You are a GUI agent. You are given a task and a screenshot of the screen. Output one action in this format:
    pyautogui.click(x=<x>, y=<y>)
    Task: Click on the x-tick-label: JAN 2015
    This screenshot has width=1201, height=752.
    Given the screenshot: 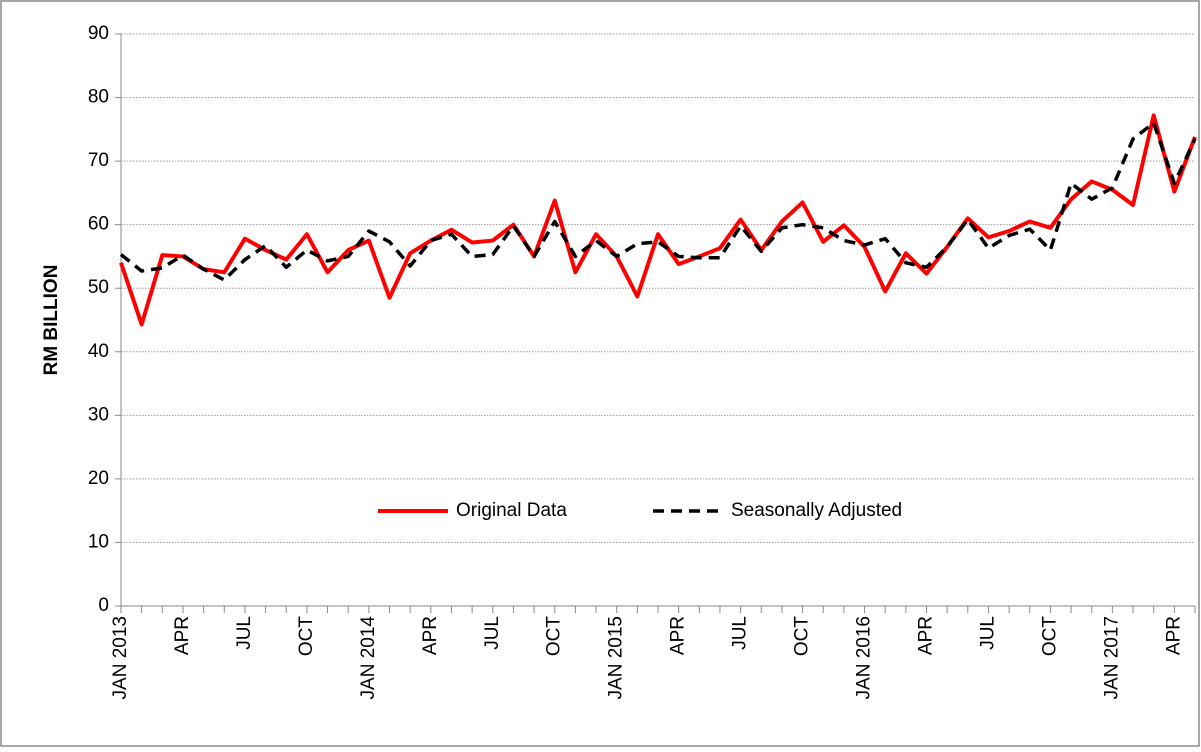 What is the action you would take?
    pyautogui.click(x=616, y=657)
    